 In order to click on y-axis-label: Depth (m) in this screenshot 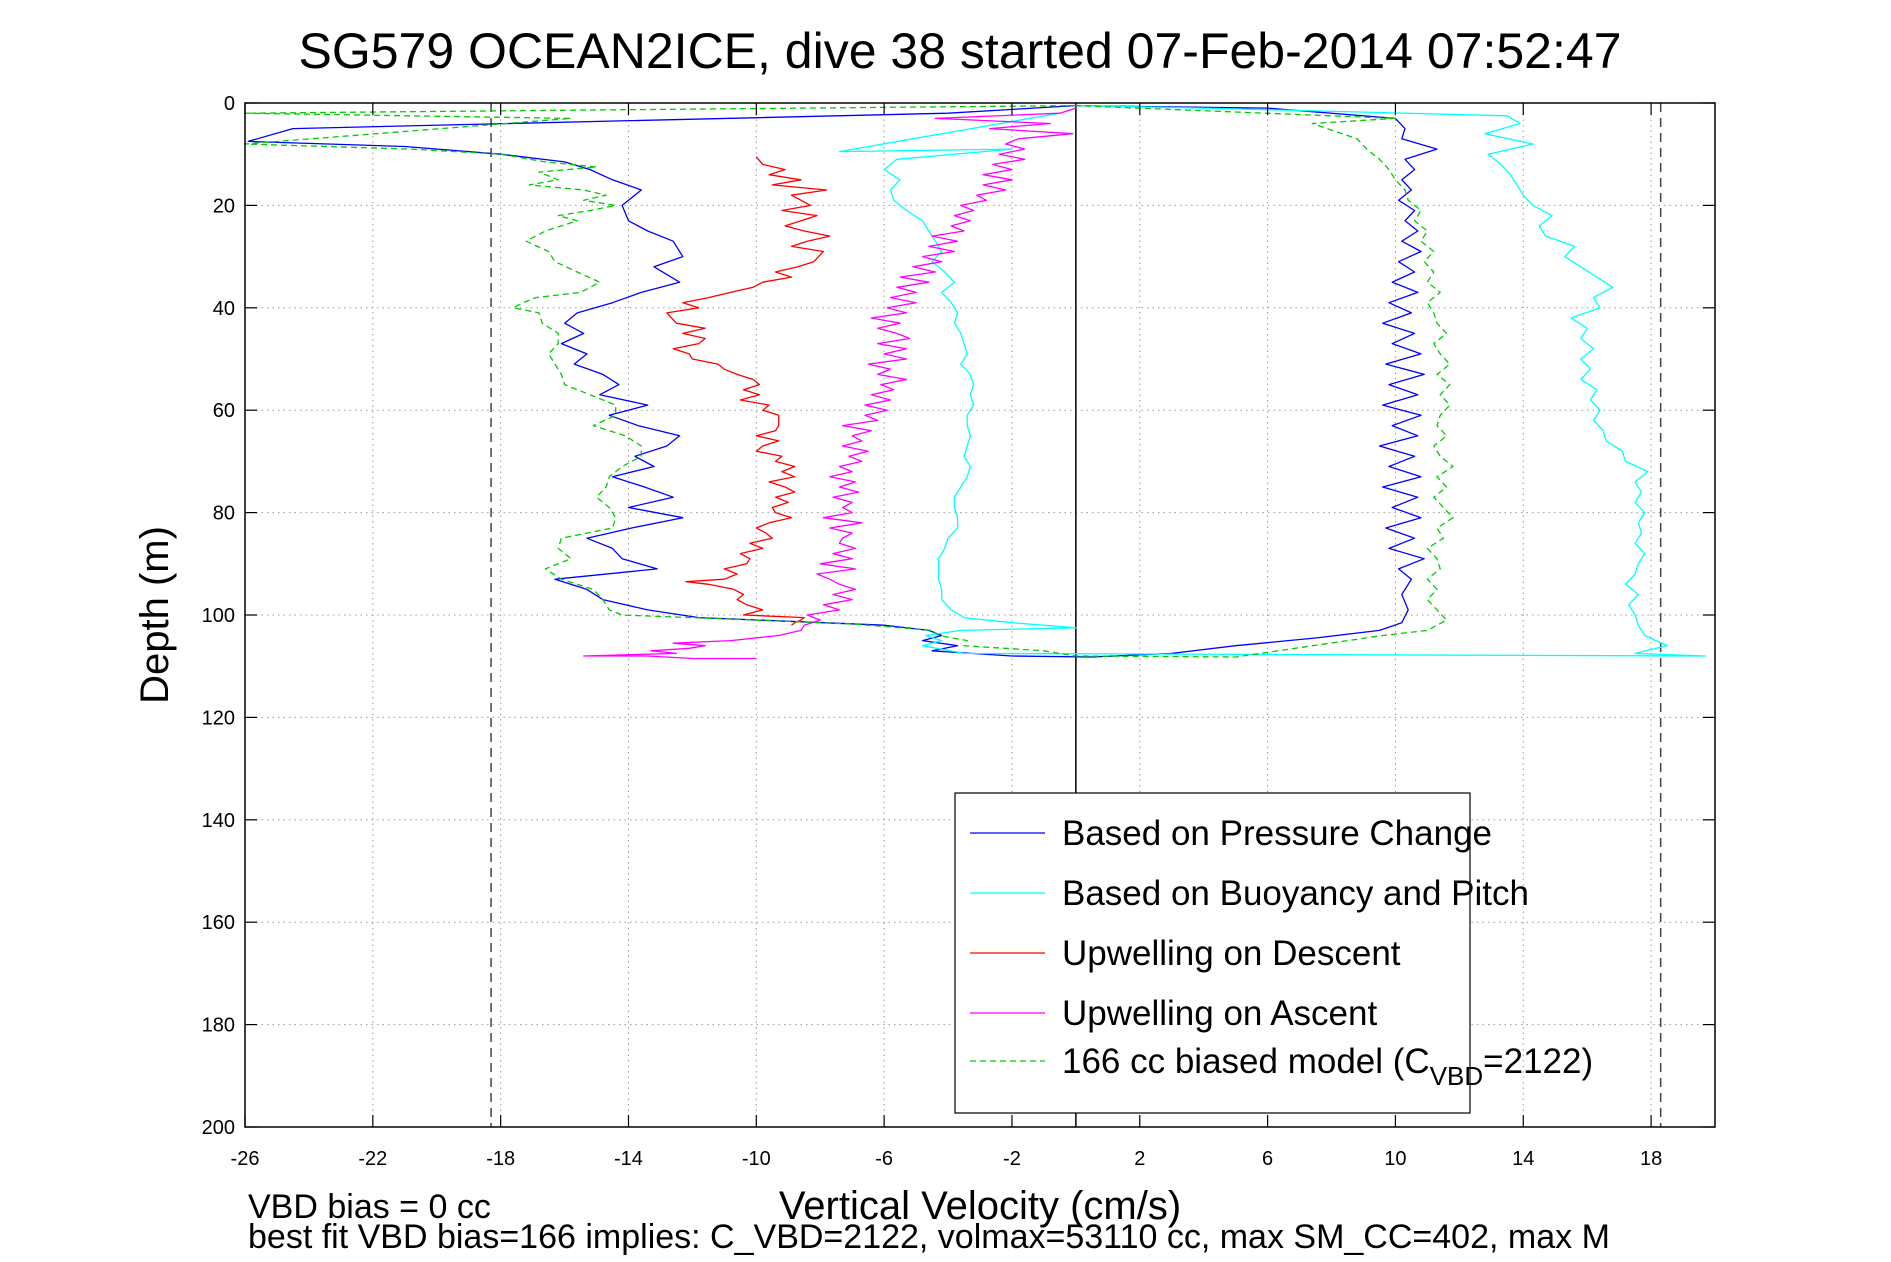, I will do `click(155, 615)`.